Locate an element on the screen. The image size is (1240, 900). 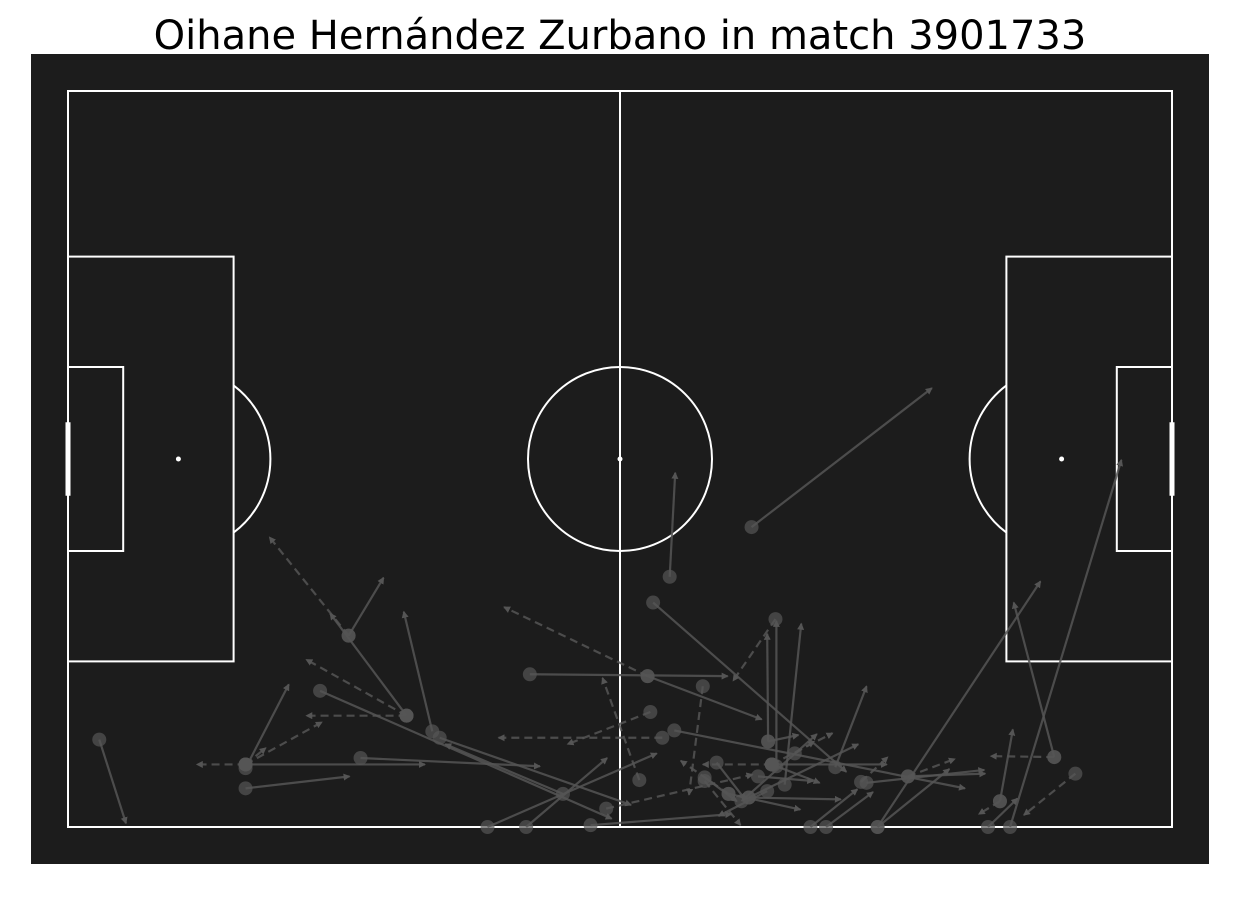
center-spot is located at coordinates (620, 459).